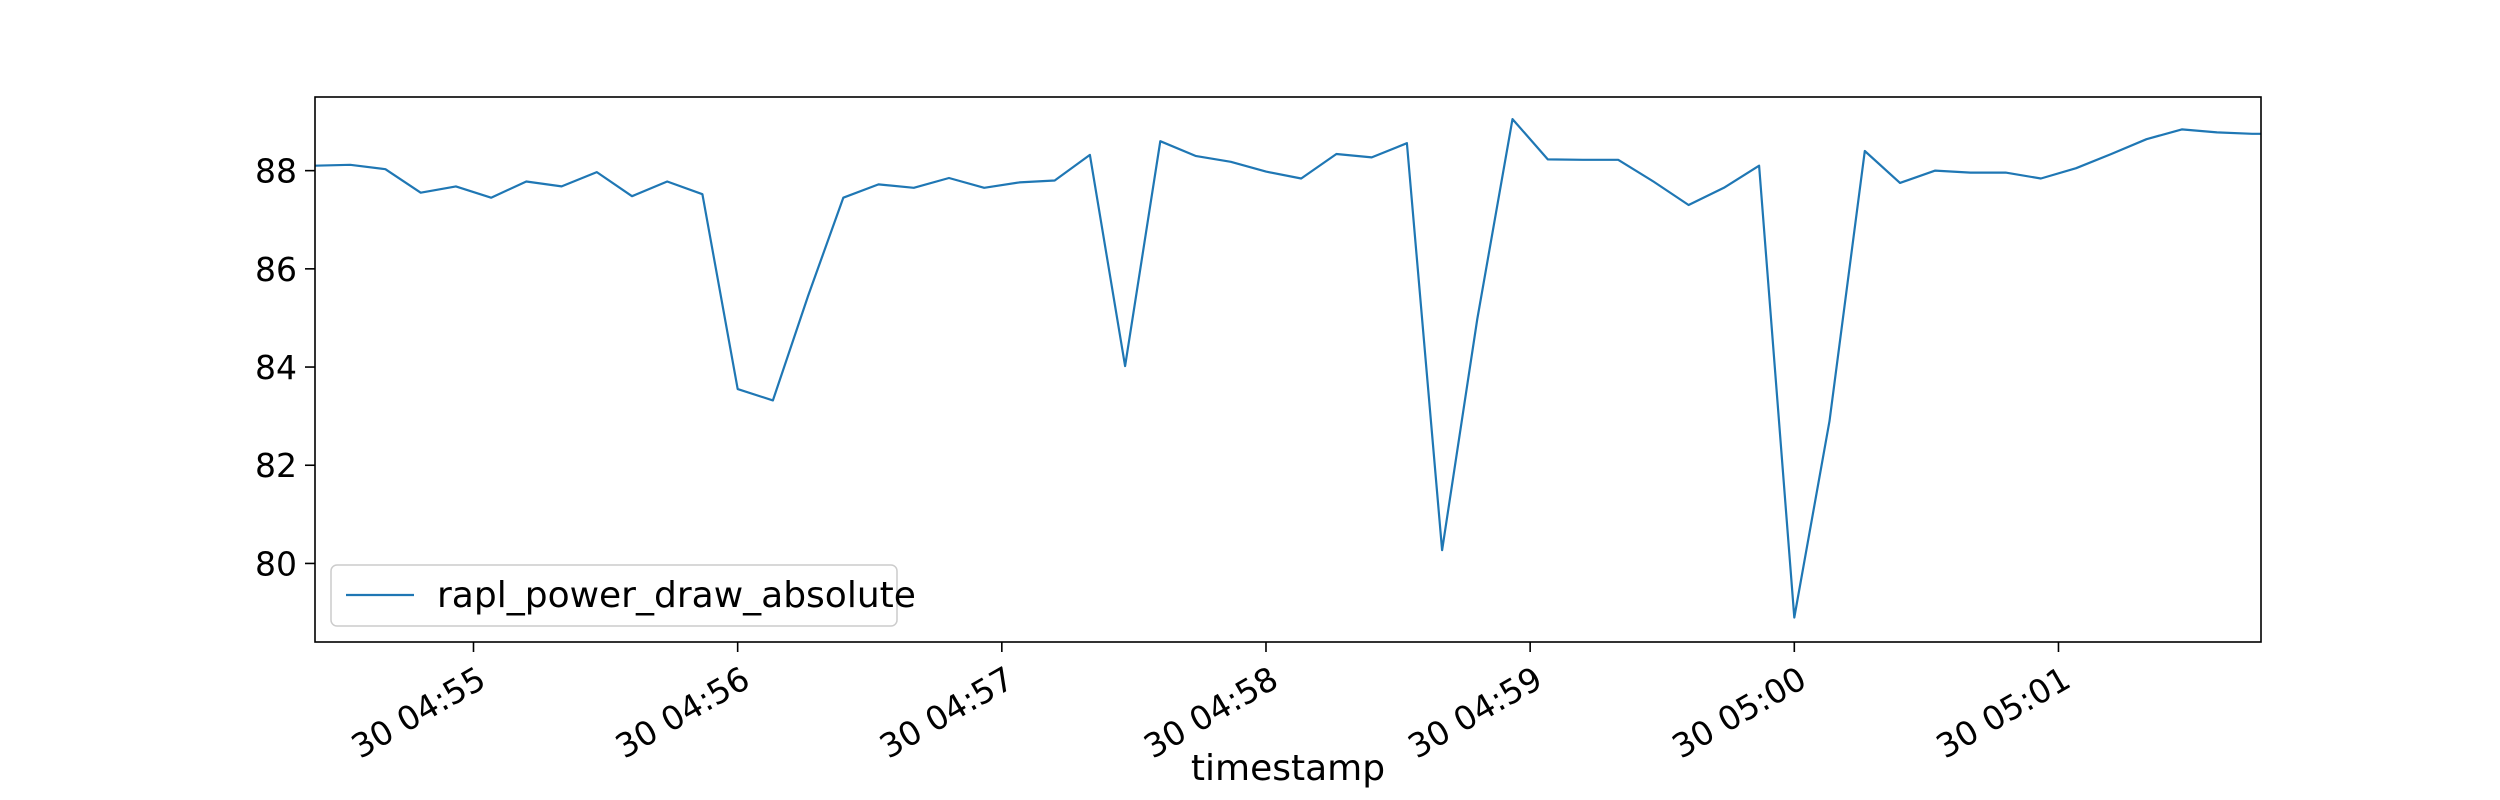 This screenshot has height=800, width=2500. Describe the element at coordinates (276, 465) in the screenshot. I see `y-tick-label: 82` at that location.